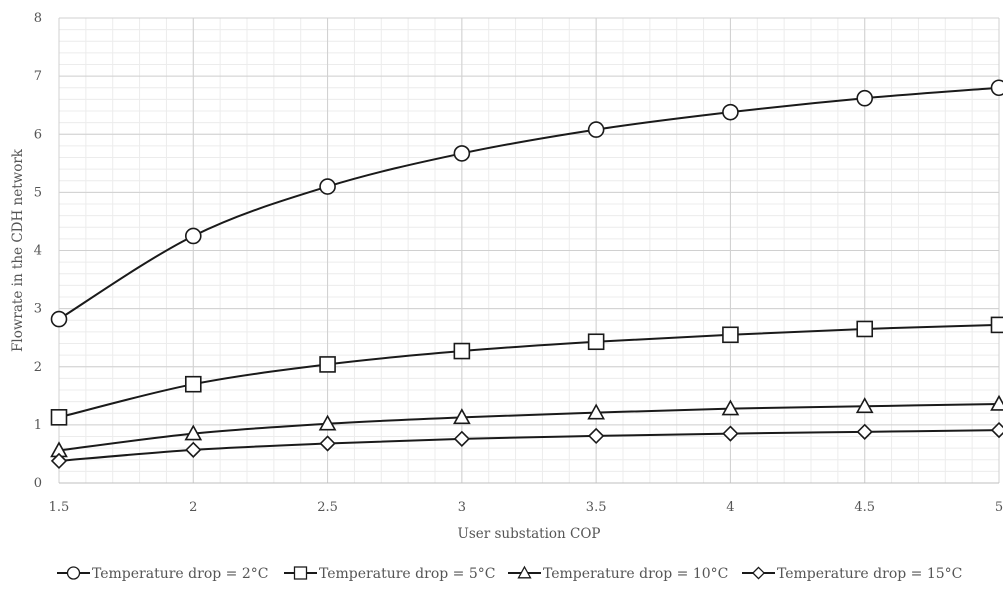 The width and height of the screenshot is (1003, 590). Describe the element at coordinates (38, 76) in the screenshot. I see `y-tick-label: 7` at that location.